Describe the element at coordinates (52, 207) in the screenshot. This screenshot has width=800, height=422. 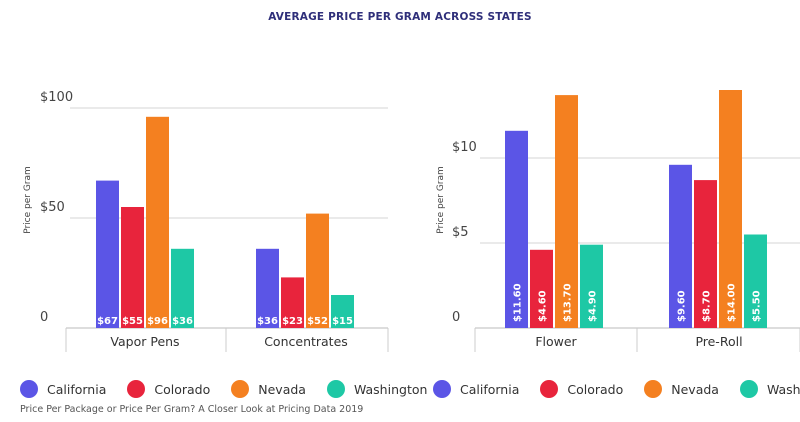
I see `y-tick-label: $50` at that location.